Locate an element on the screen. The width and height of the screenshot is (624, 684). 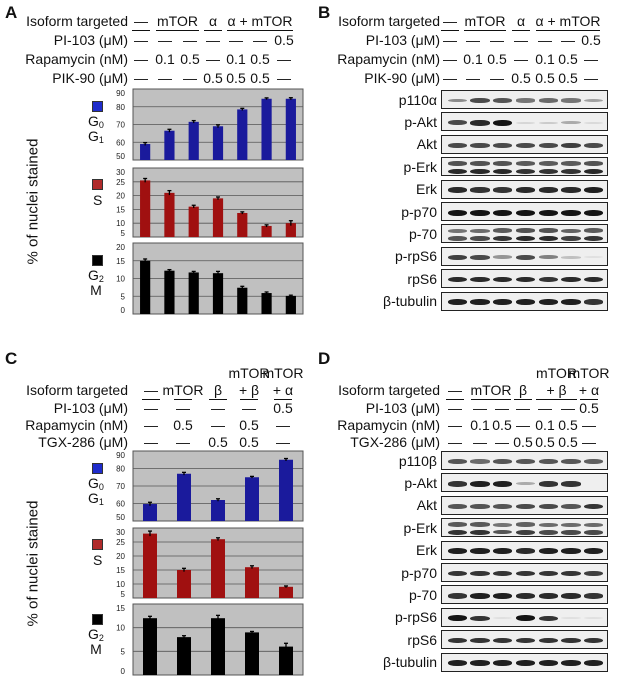
panel-letter-d: D is located at coordinates (324, 358).